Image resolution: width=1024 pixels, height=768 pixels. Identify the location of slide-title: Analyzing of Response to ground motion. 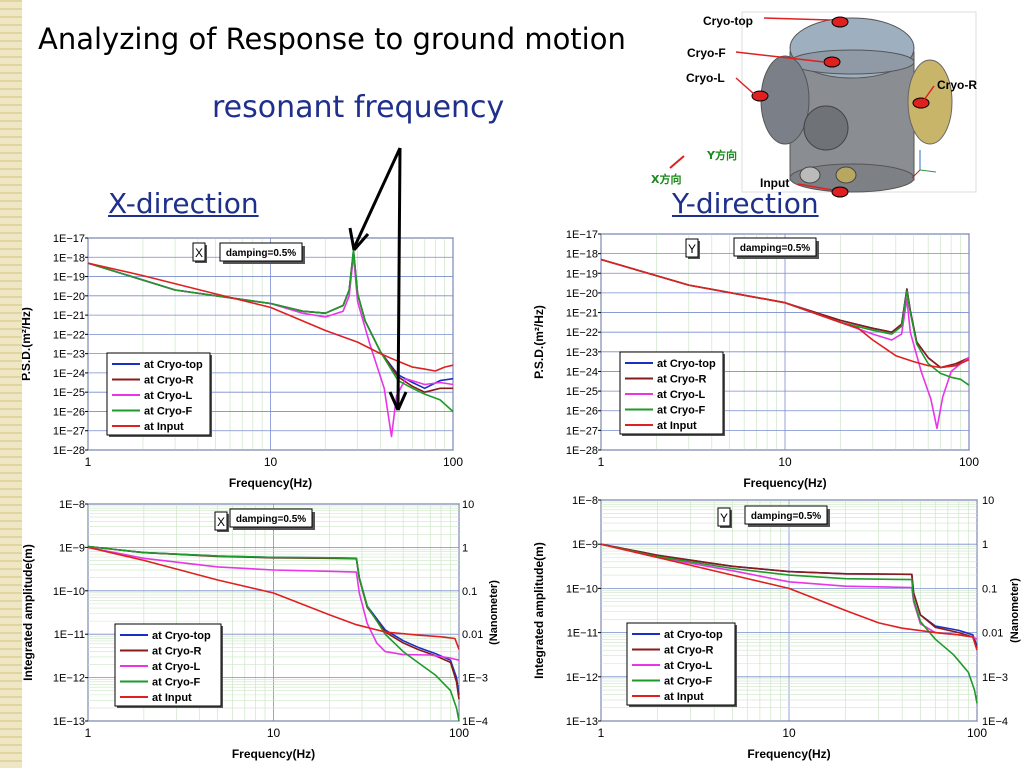
(332, 39).